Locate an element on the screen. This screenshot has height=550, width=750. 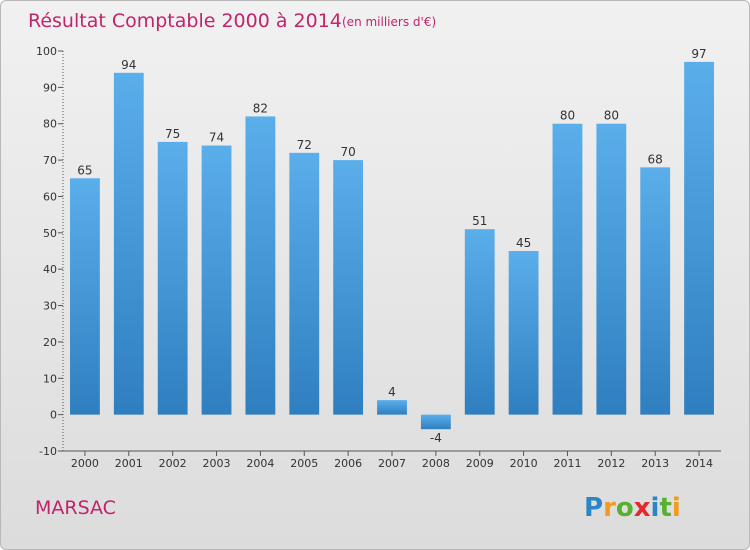
bar-2014 is located at coordinates (699, 238).